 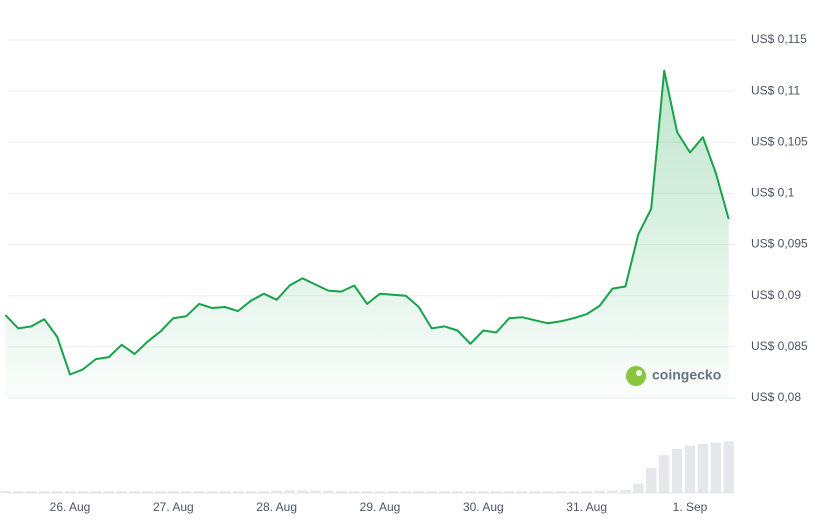 What do you see at coordinates (779, 346) in the screenshot?
I see `y-tick-label: US$ 0,085` at bounding box center [779, 346].